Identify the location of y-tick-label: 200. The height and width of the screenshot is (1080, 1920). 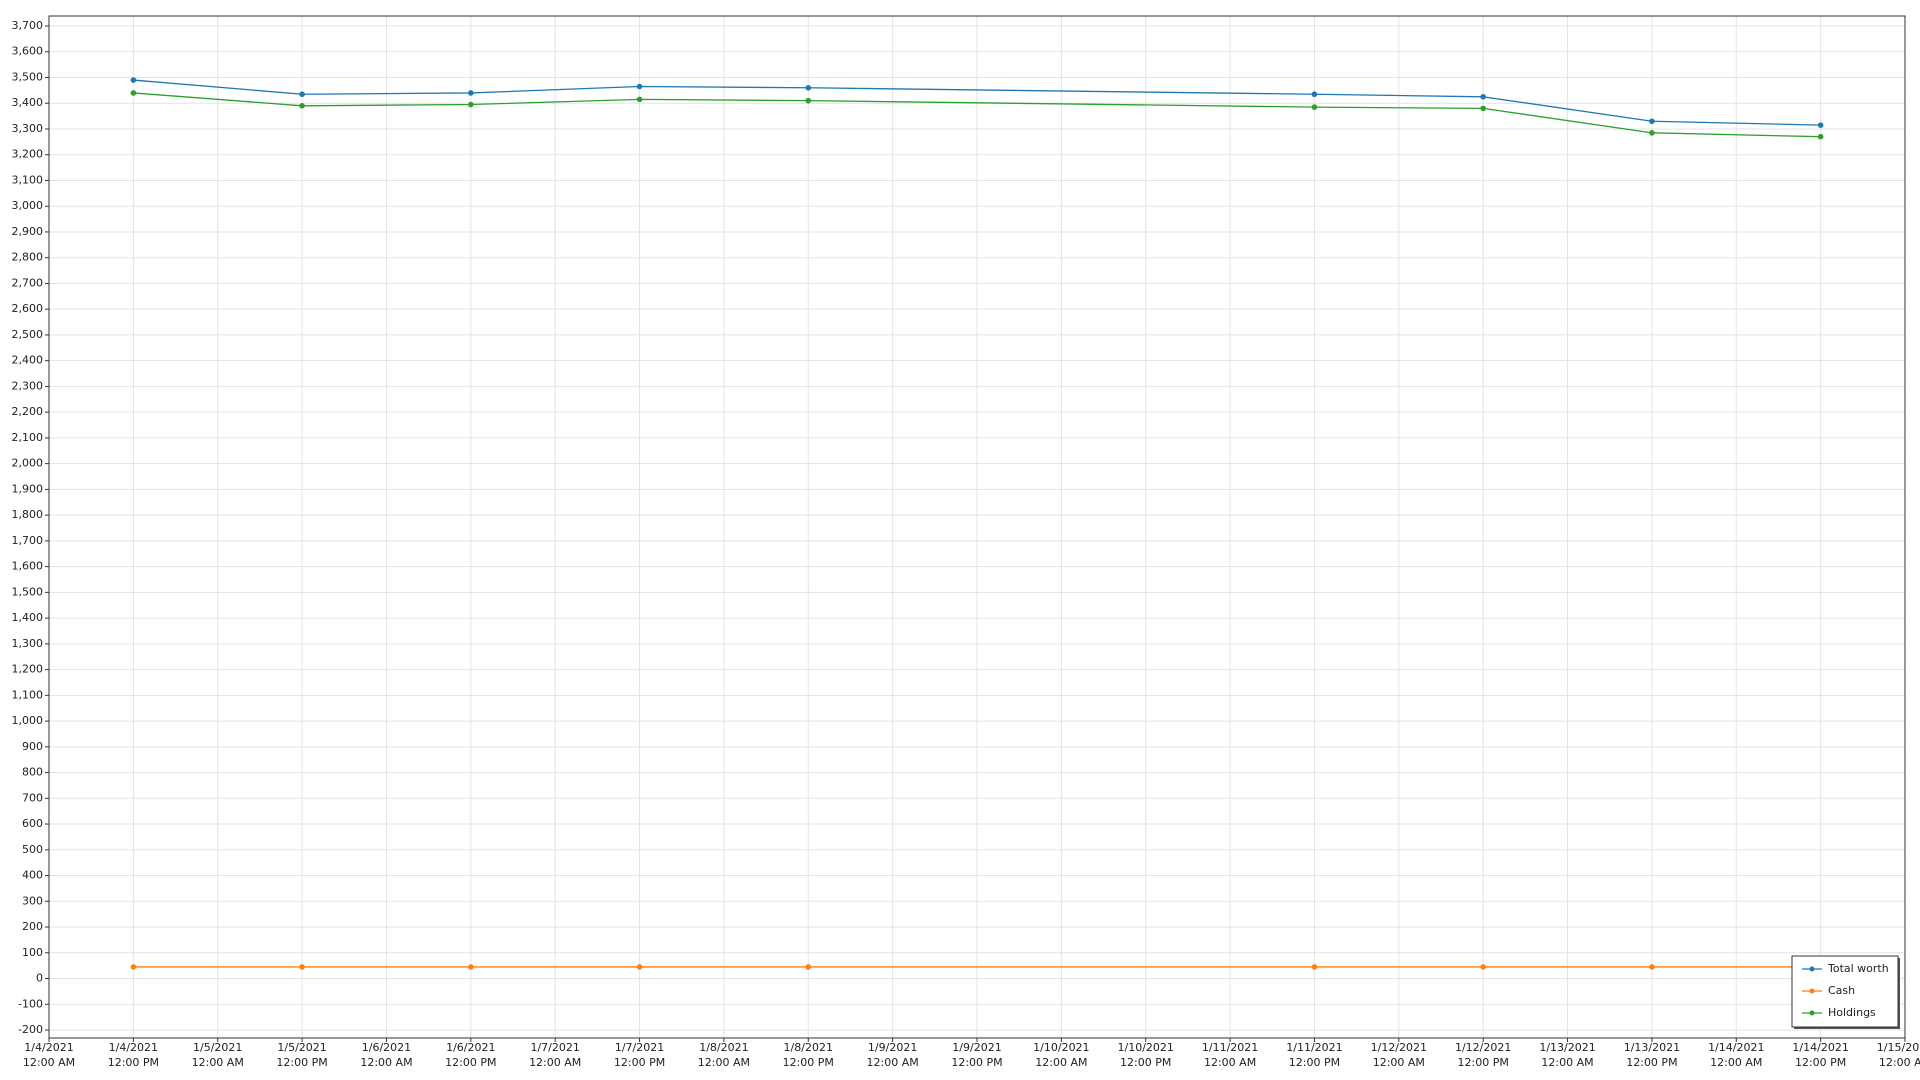
(32, 926).